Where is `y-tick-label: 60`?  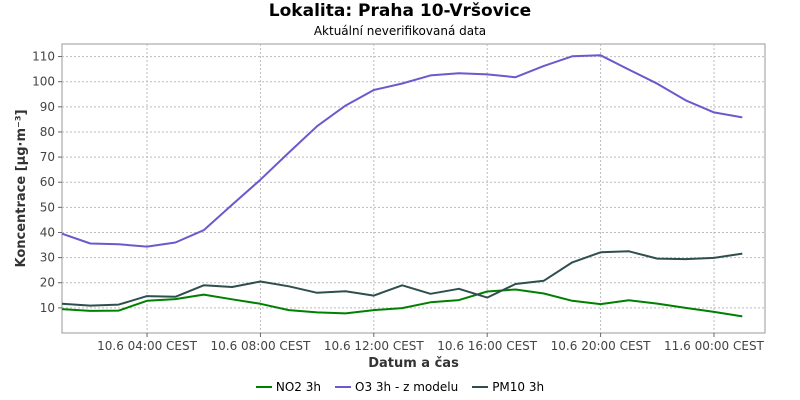
y-tick-label: 60 is located at coordinates (47, 182).